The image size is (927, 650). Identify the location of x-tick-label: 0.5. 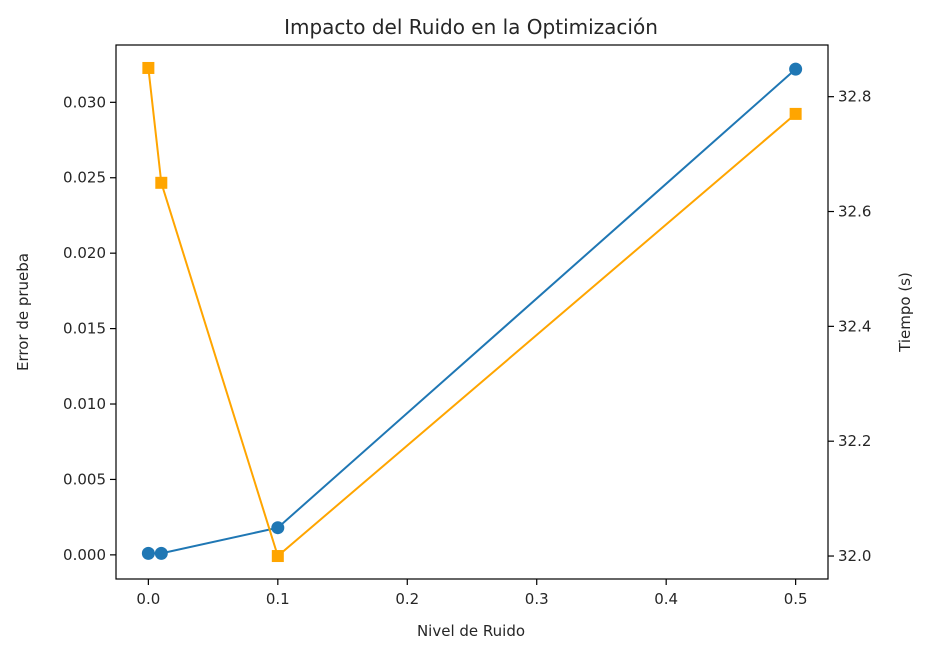
(796, 599).